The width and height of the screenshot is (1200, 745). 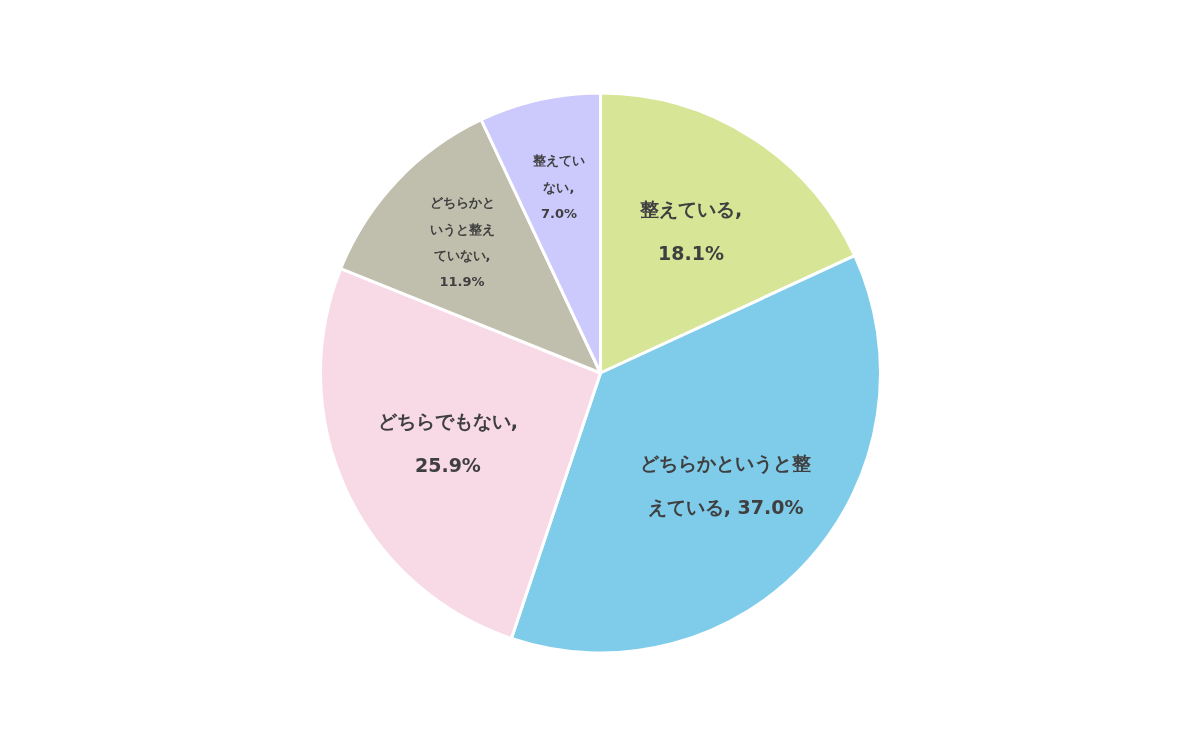 I want to click on slice-label: どちらかというと整えていない, 11.9%, so click(x=462, y=242).